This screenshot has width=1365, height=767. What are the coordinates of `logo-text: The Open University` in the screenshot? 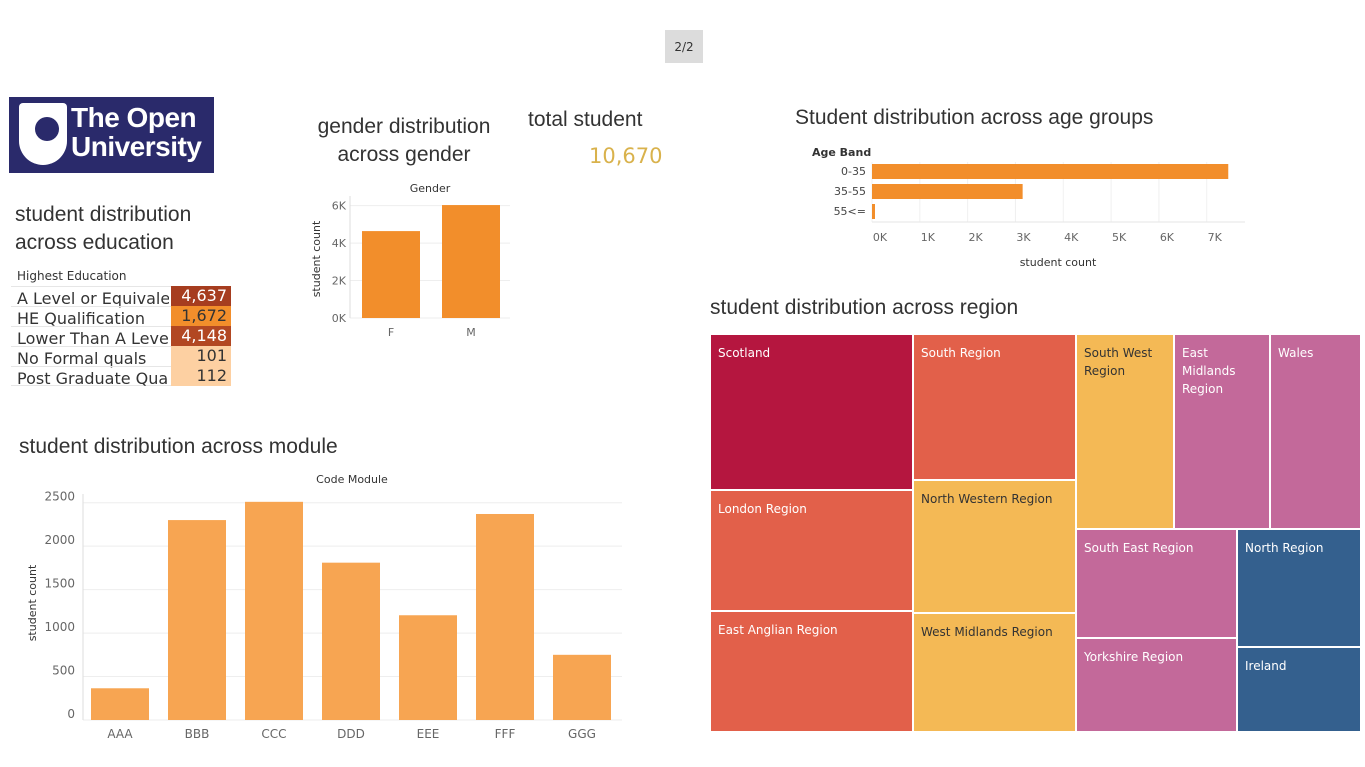 It's located at (136, 132).